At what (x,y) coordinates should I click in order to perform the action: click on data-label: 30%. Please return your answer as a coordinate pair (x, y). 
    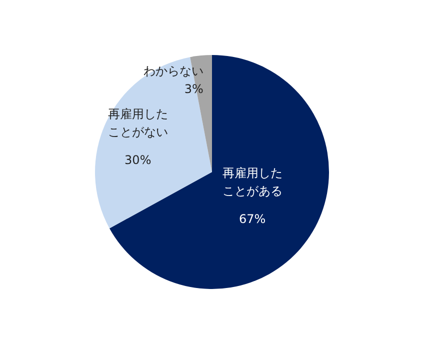
    Looking at the image, I should click on (138, 160).